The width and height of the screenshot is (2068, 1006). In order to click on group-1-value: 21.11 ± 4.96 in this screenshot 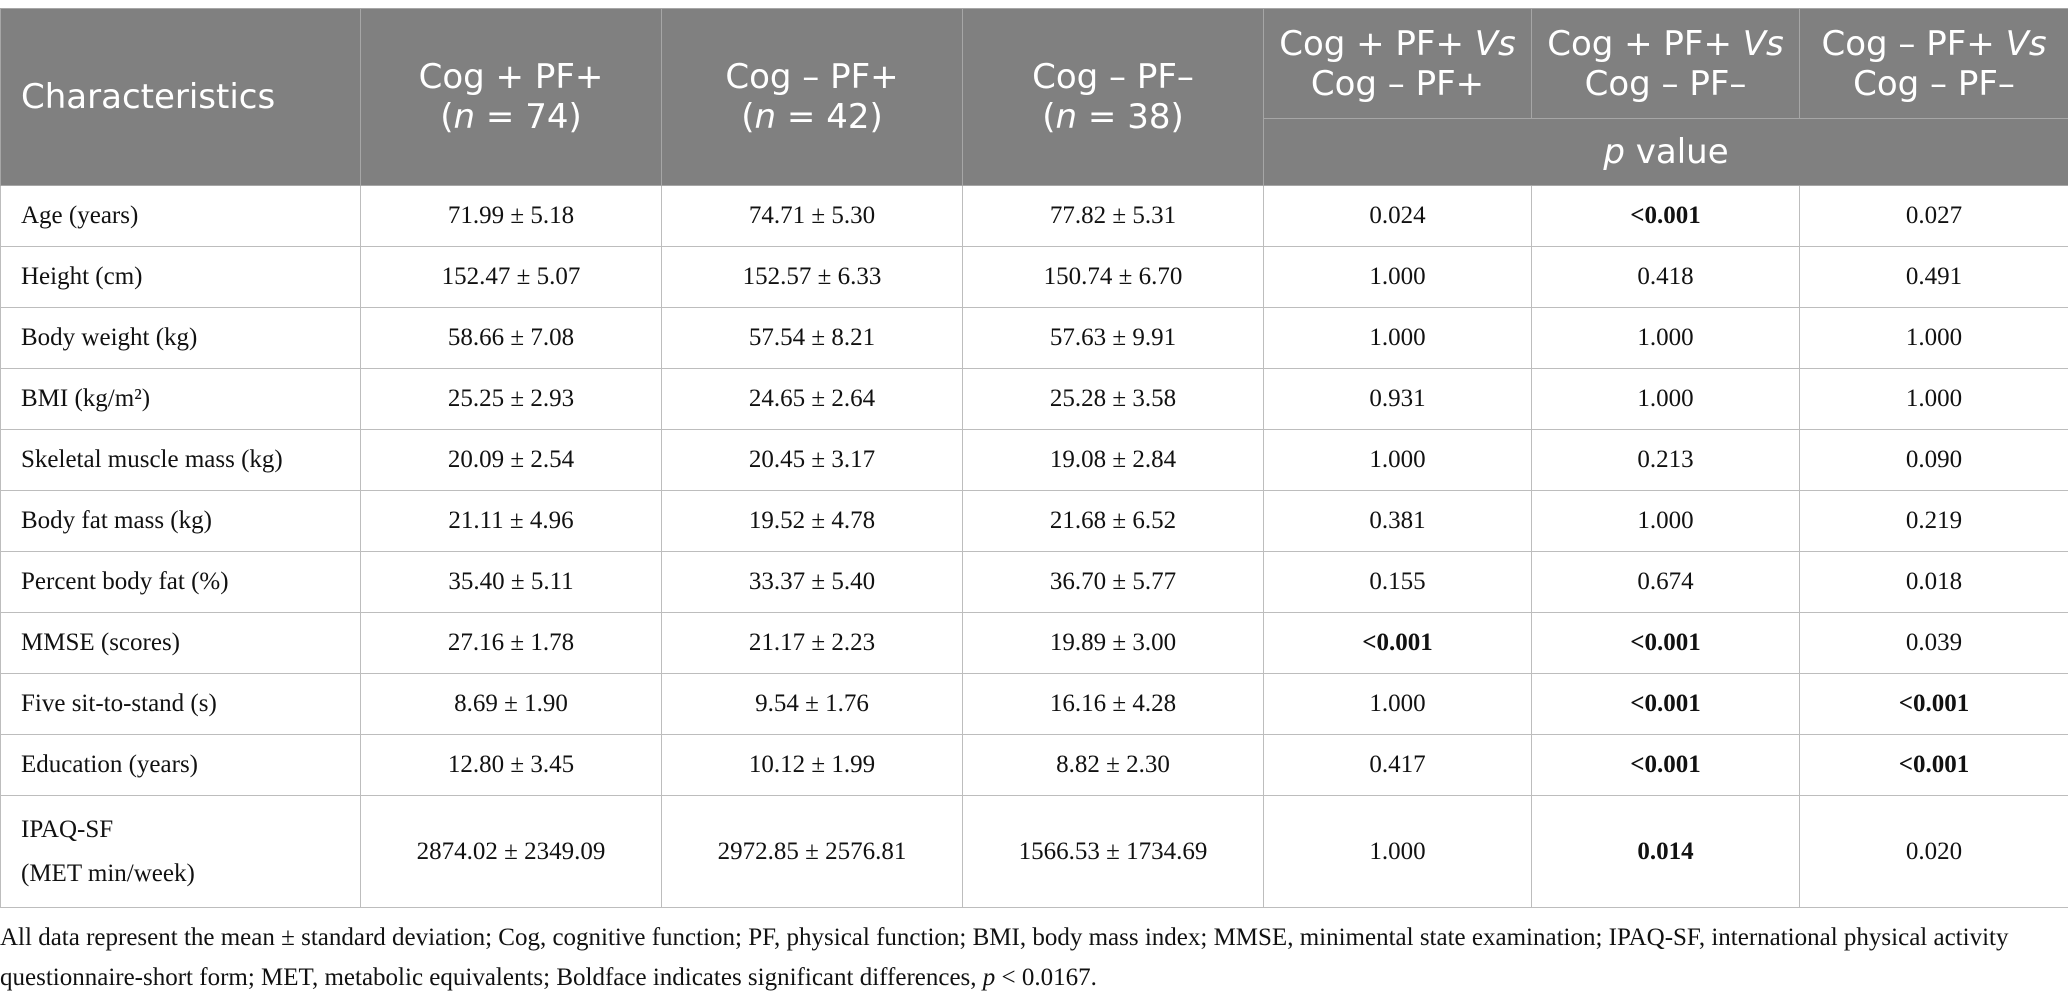, I will do `click(511, 521)`.